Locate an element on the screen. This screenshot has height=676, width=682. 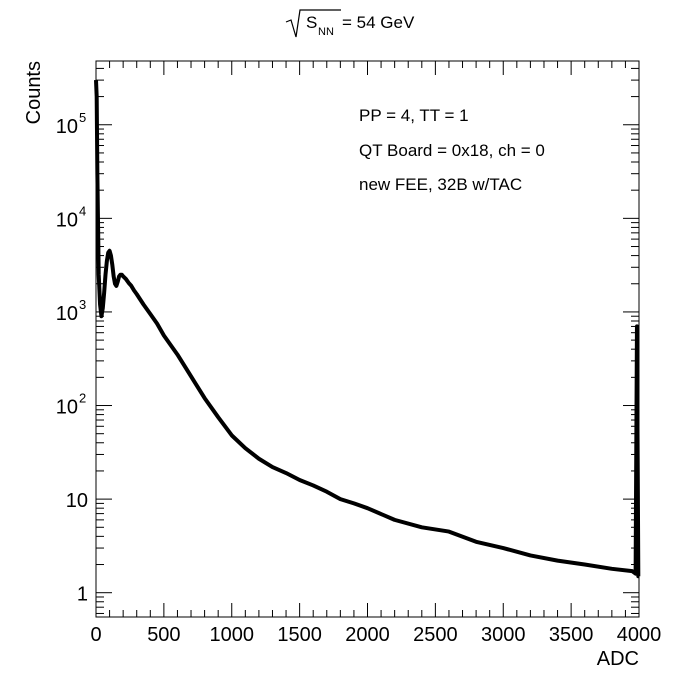
y-tick-exponent: 4 is located at coordinates (82, 210).